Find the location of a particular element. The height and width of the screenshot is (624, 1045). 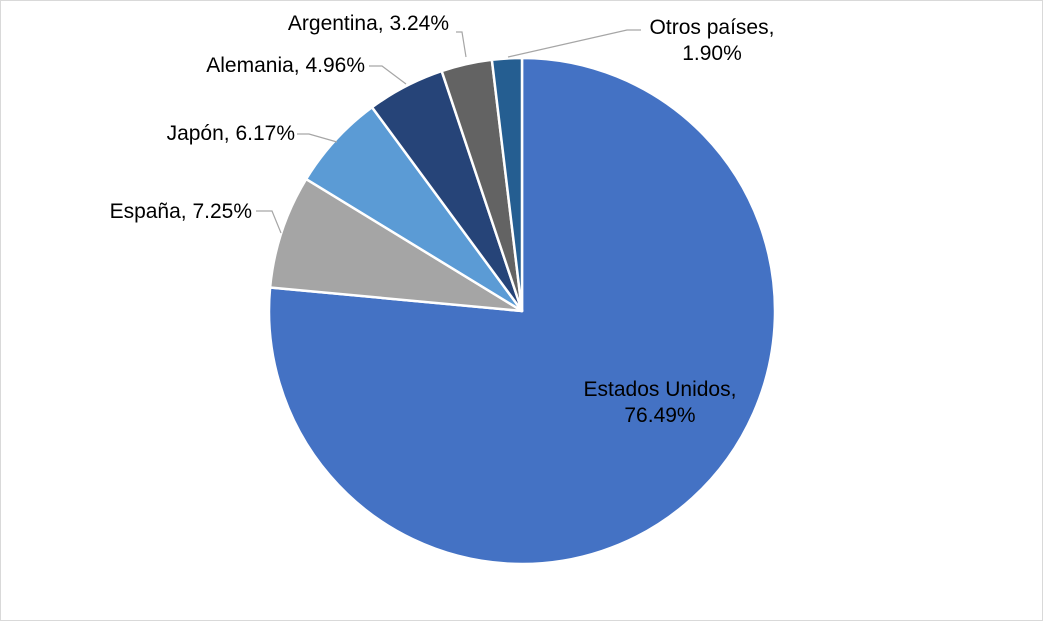

data-label-estados-unidos-line2: 76.49% is located at coordinates (659, 415).